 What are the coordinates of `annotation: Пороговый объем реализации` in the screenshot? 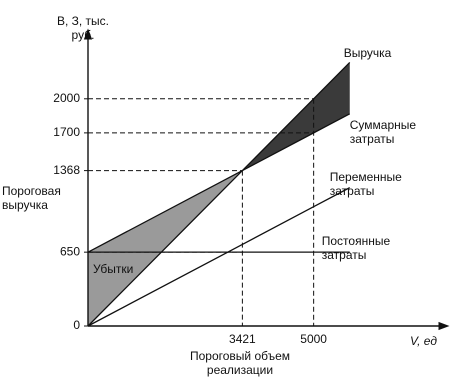 It's located at (240, 363).